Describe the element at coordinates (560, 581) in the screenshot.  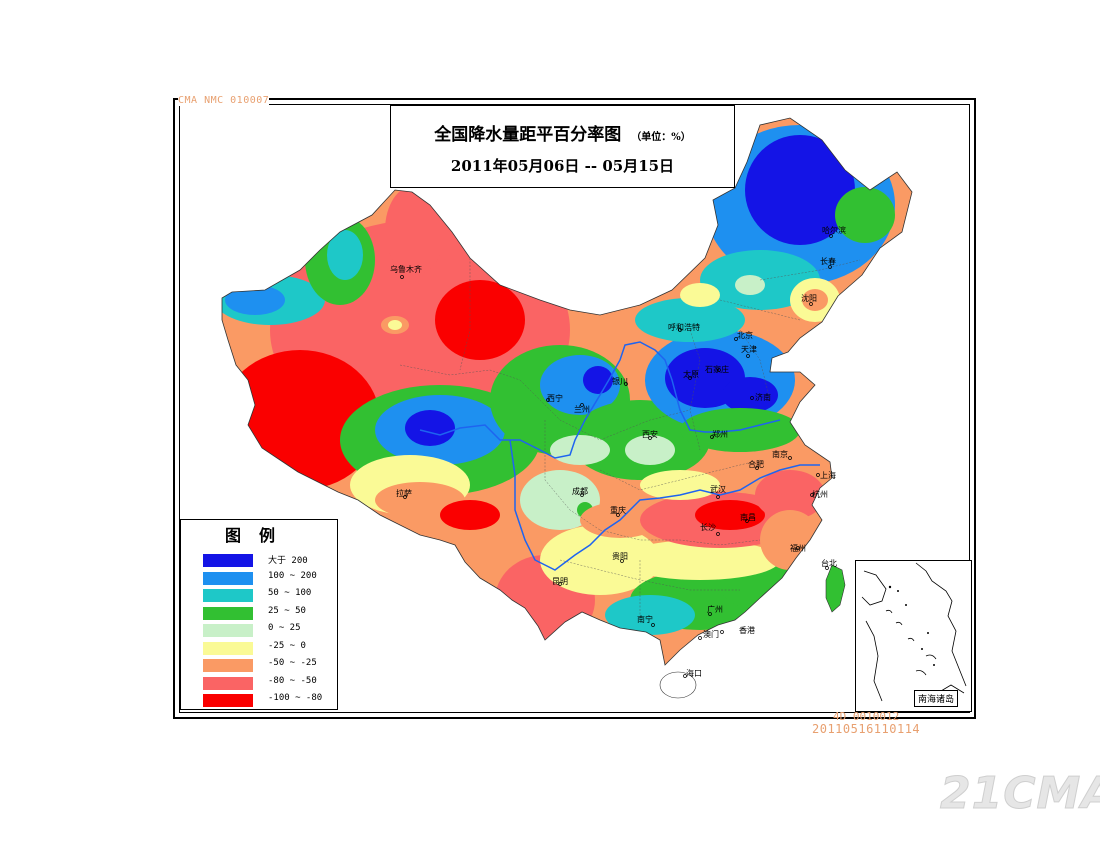
I see `city-kunming: 昆明` at that location.